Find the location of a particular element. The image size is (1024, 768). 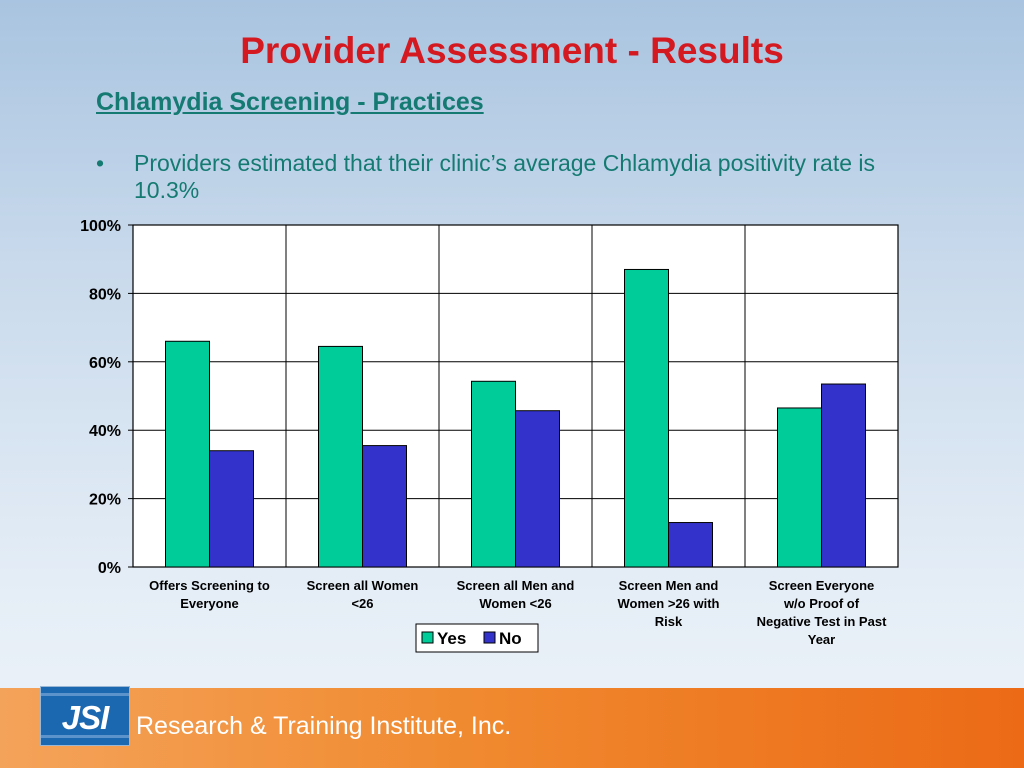

x-tick-label: w/o Proof of is located at coordinates (821, 603).